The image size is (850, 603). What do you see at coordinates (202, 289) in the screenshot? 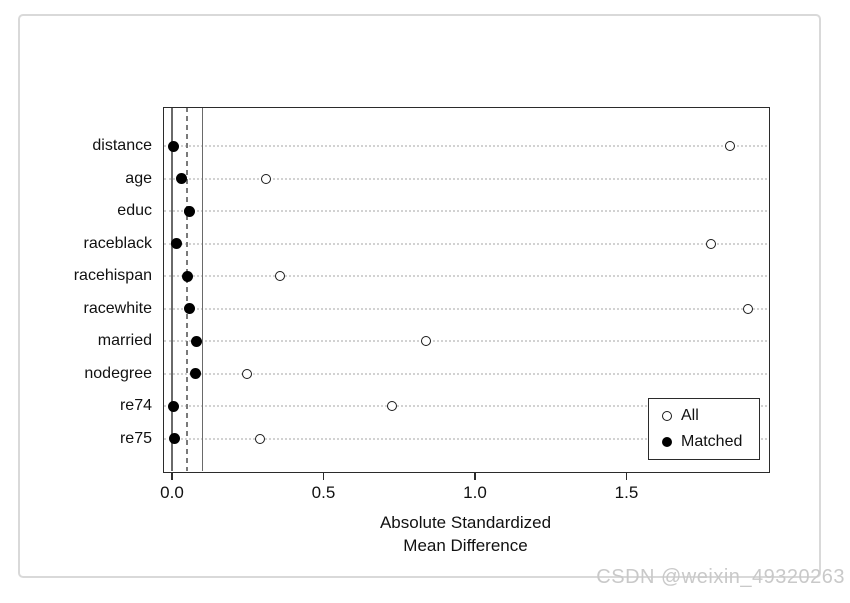
I see `reference-line-0.1` at bounding box center [202, 289].